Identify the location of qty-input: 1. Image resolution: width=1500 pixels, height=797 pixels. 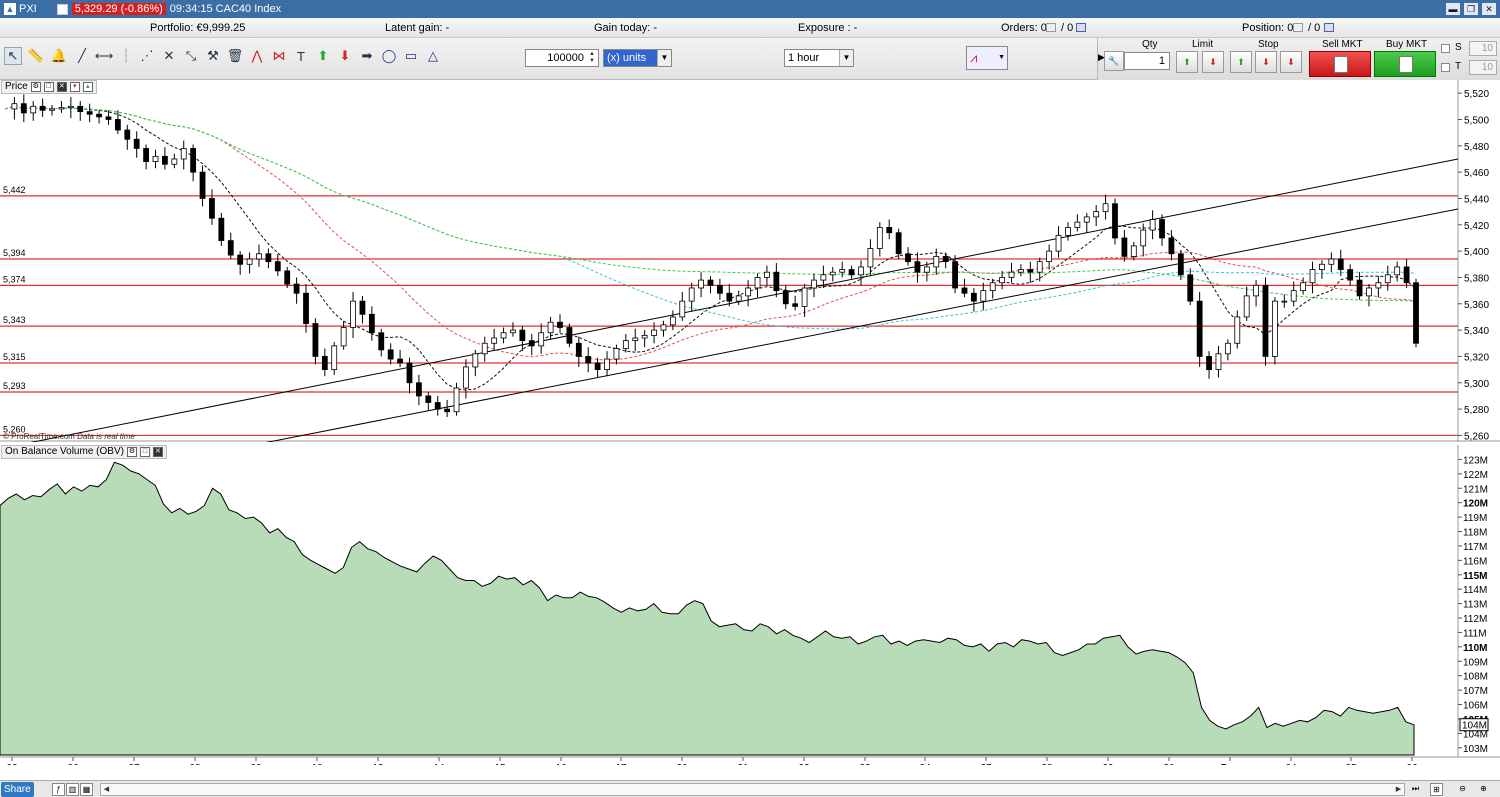
(1147, 61).